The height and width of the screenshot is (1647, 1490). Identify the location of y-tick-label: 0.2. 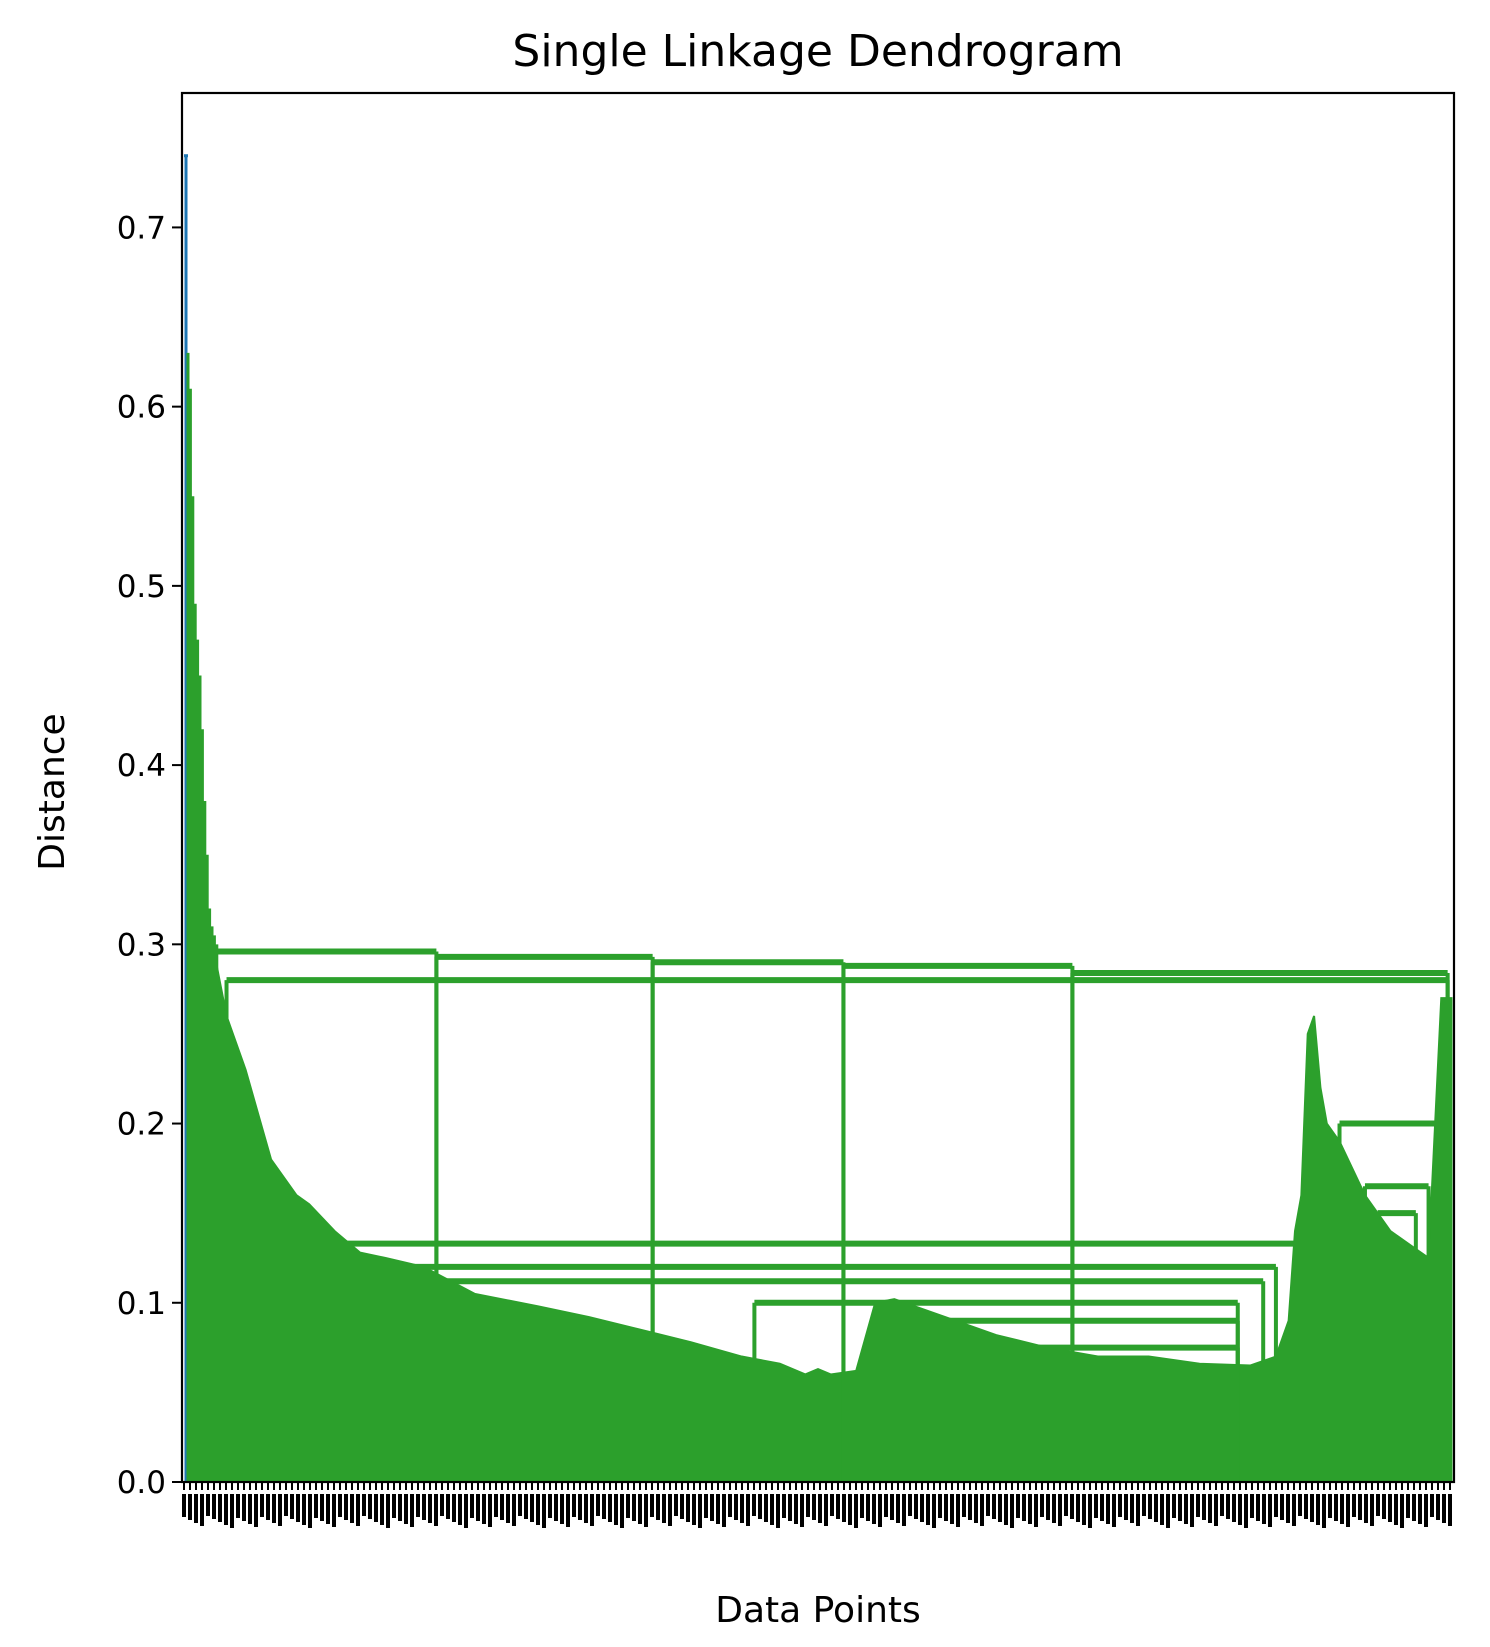
(141, 1125).